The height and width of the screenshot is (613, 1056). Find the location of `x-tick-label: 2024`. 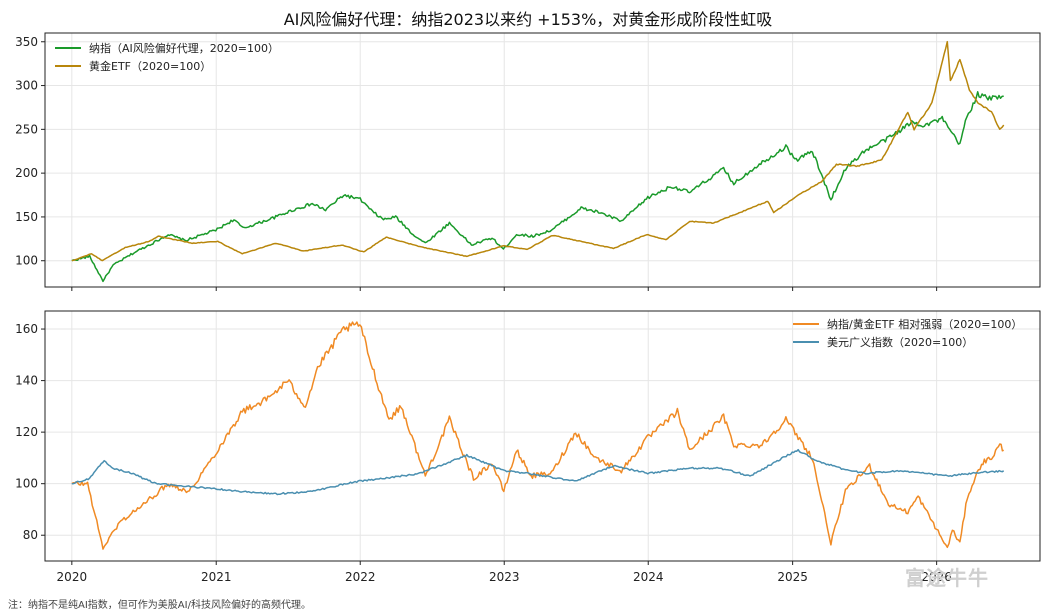

x-tick-label: 2024 is located at coordinates (648, 577).